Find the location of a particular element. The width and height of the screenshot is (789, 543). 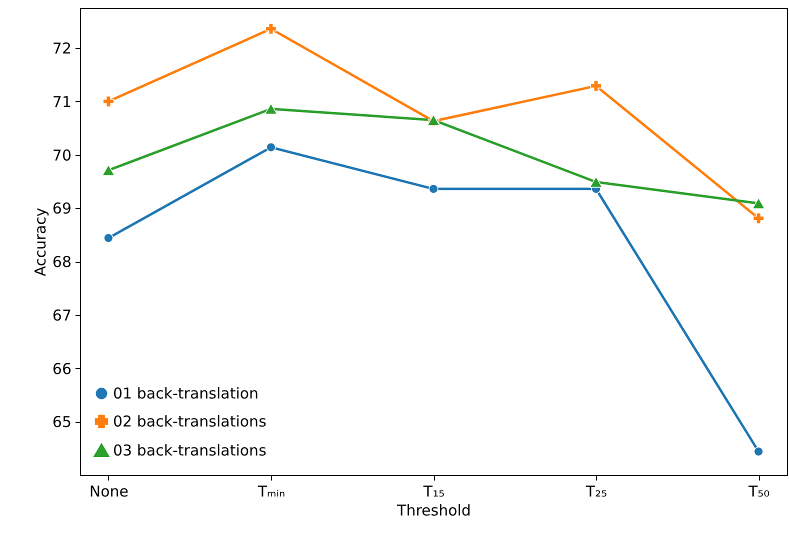

x-axis-title: Threshold is located at coordinates (433, 511).